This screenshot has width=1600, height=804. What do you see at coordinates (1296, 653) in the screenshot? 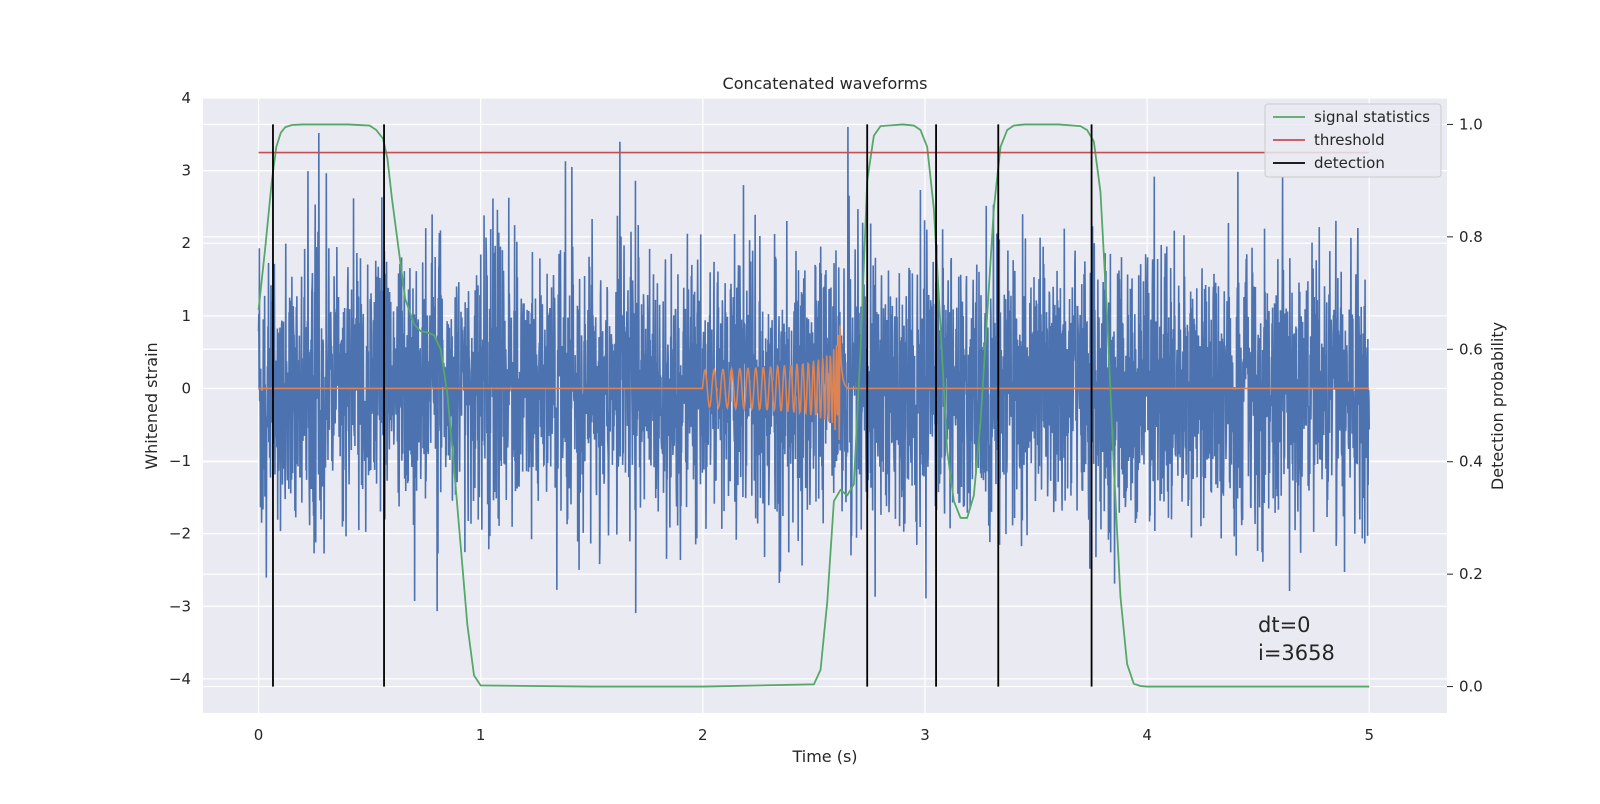
I see `annotation-i: i=3658` at bounding box center [1296, 653].